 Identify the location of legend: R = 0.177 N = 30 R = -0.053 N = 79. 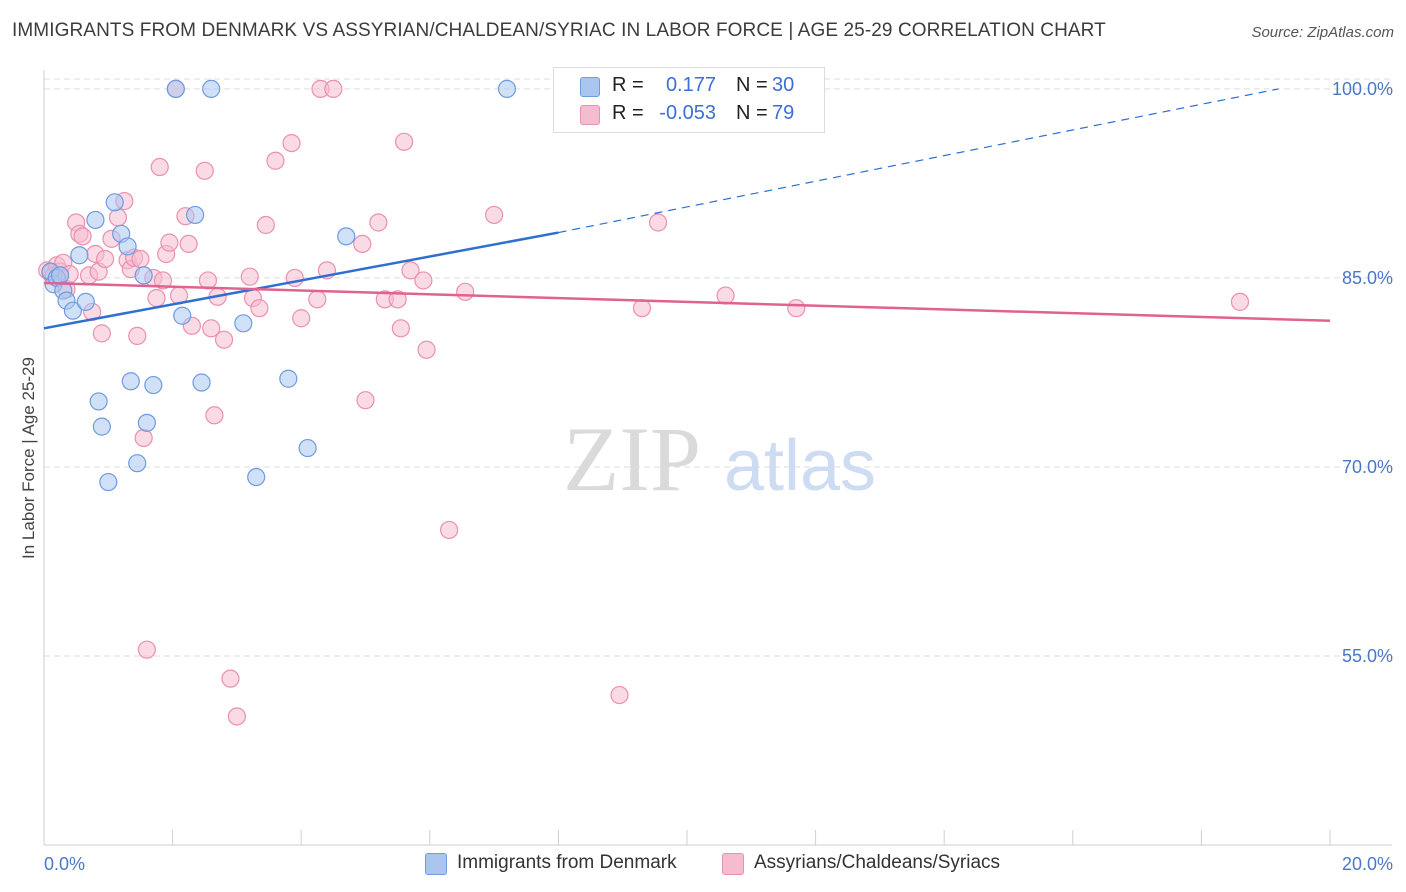
(689, 100).